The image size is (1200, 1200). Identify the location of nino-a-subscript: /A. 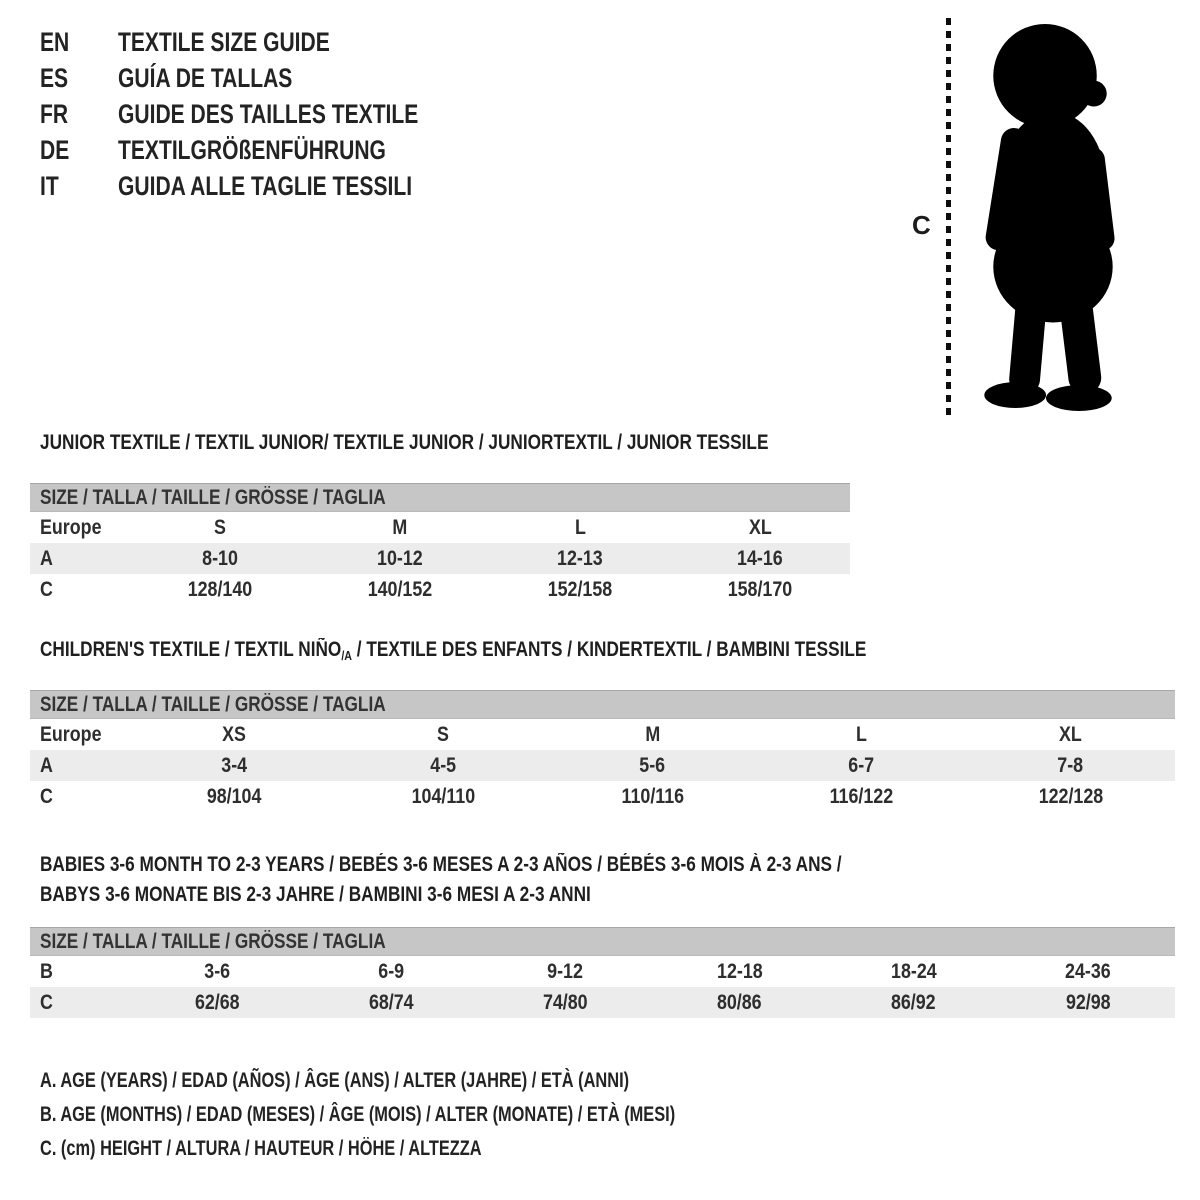
(346, 655).